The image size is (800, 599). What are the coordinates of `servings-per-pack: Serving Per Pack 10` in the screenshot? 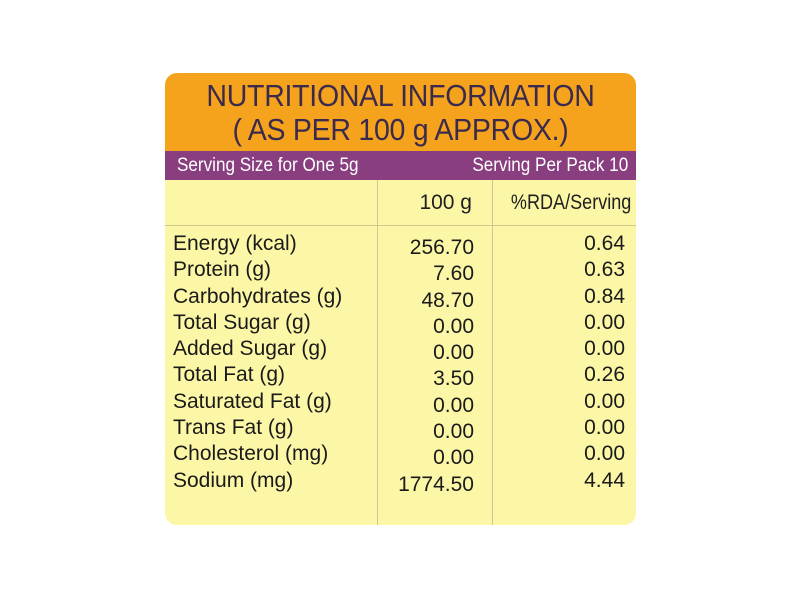 It's located at (550, 165).